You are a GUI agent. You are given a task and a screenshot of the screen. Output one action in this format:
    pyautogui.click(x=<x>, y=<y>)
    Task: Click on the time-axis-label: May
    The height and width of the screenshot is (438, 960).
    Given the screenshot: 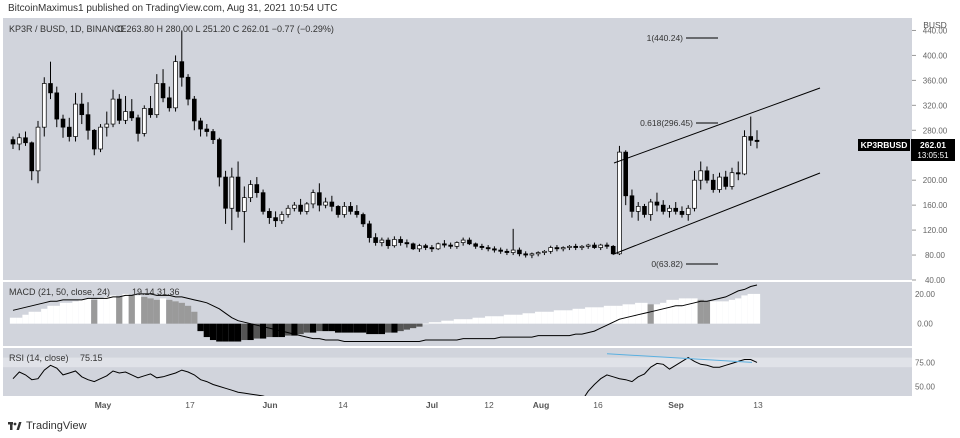 What is the action you would take?
    pyautogui.click(x=103, y=405)
    